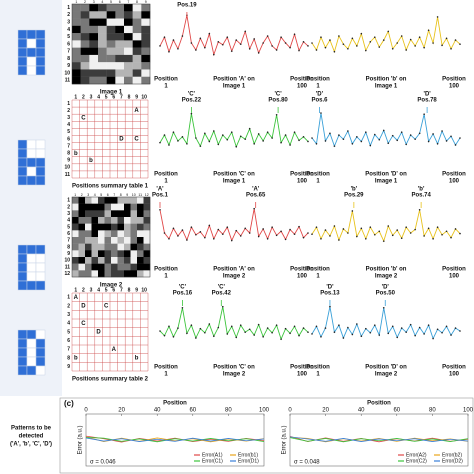 The height and width of the screenshot is (474, 474). Describe the element at coordinates (386, 375) in the screenshot. I see `x-axis-label: Image 2` at that location.